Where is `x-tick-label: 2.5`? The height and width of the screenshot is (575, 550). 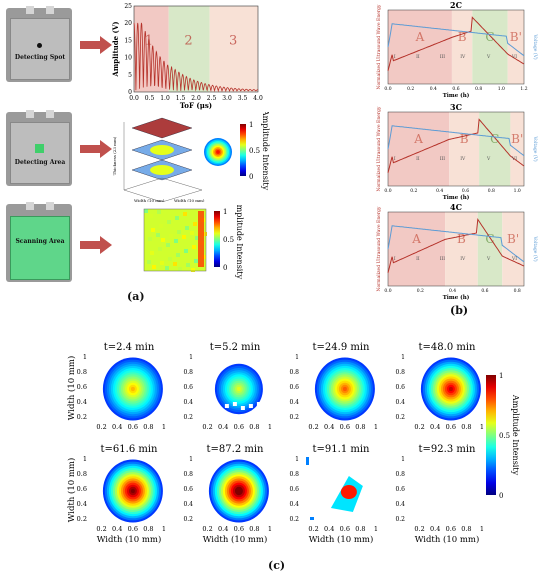 x-tick-label: 2.5 is located at coordinates (212, 98).